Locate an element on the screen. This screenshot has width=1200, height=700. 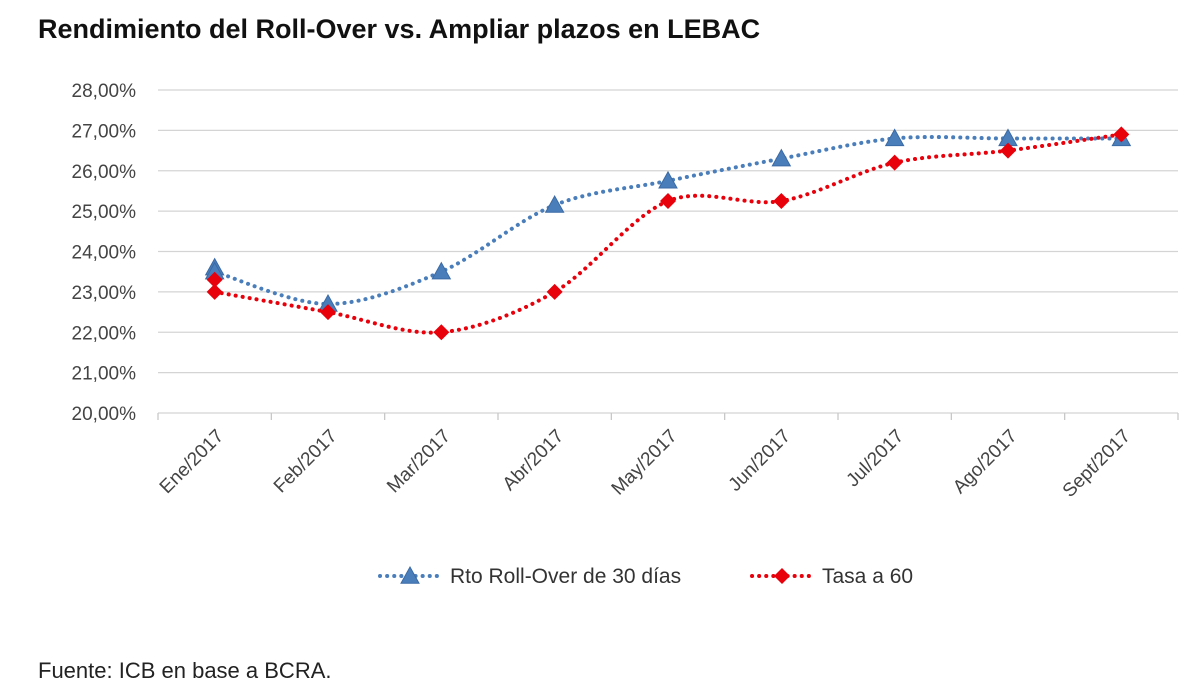
x-tick-label: Jul/2017 is located at coordinates (876, 459).